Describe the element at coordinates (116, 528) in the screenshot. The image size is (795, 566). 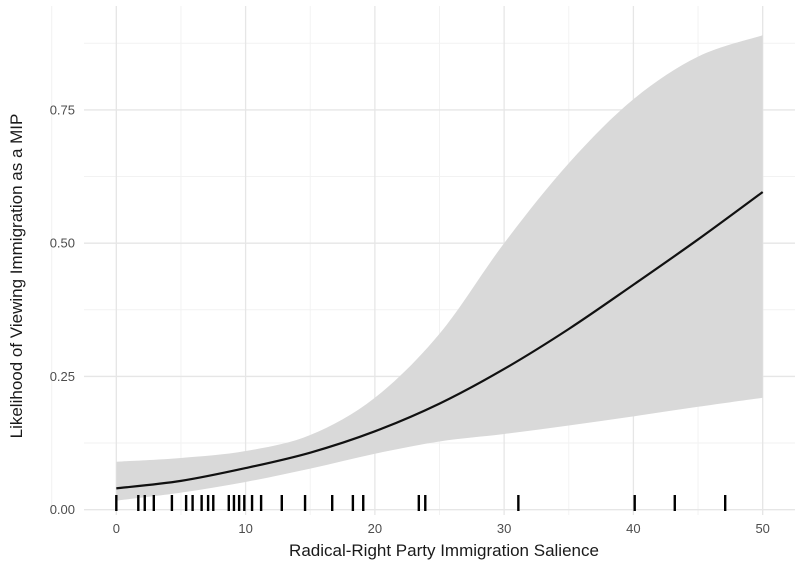
I see `x-tick-label: 0` at that location.